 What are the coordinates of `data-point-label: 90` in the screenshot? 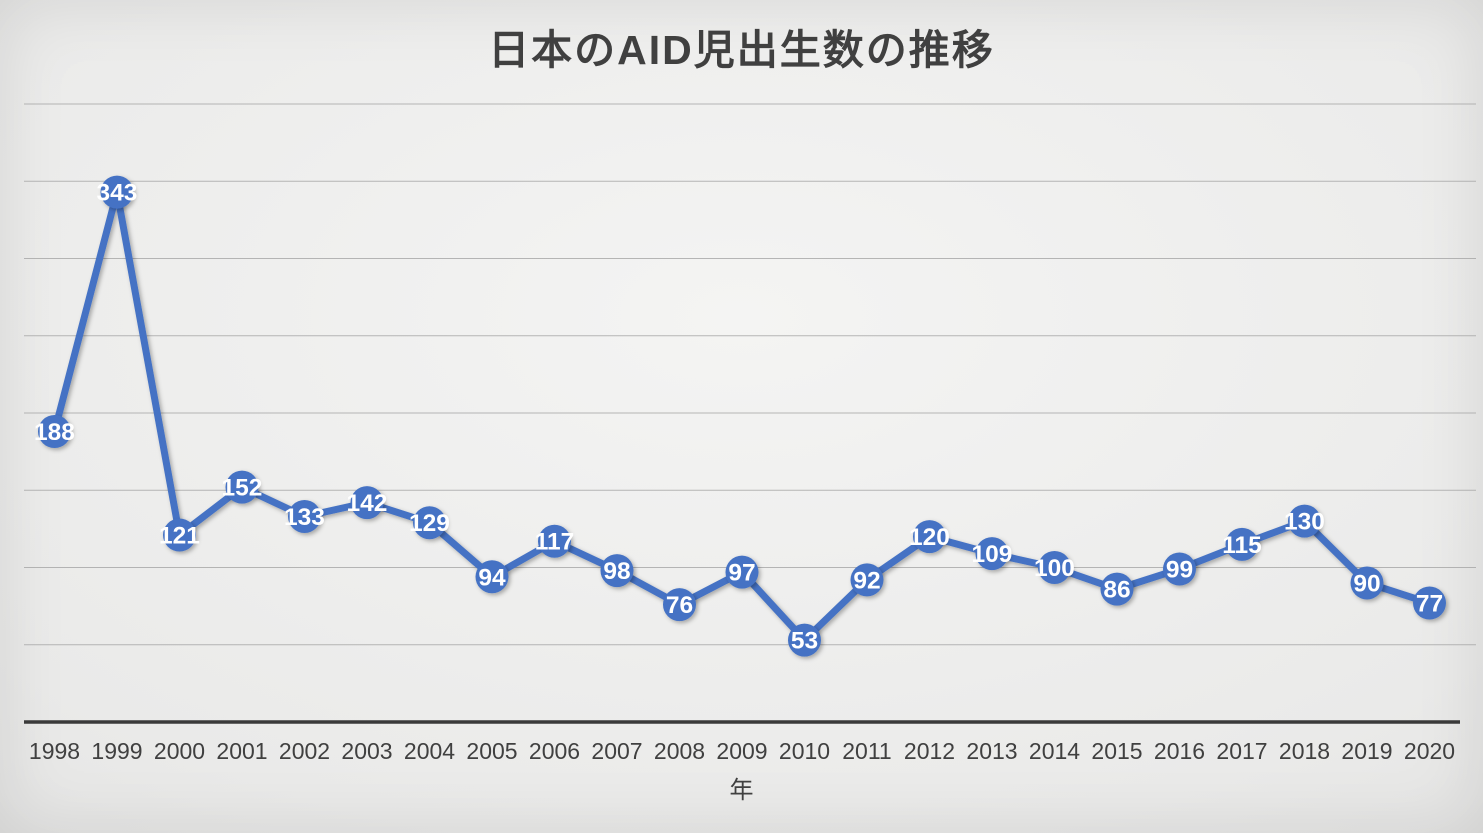 It's located at (1366, 583).